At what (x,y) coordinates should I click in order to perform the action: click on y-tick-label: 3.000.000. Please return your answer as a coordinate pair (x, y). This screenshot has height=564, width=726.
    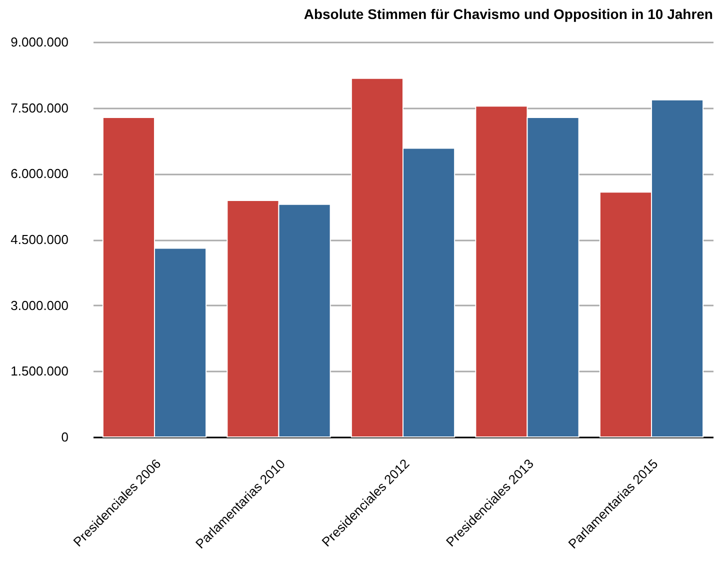
    Looking at the image, I should click on (39, 305).